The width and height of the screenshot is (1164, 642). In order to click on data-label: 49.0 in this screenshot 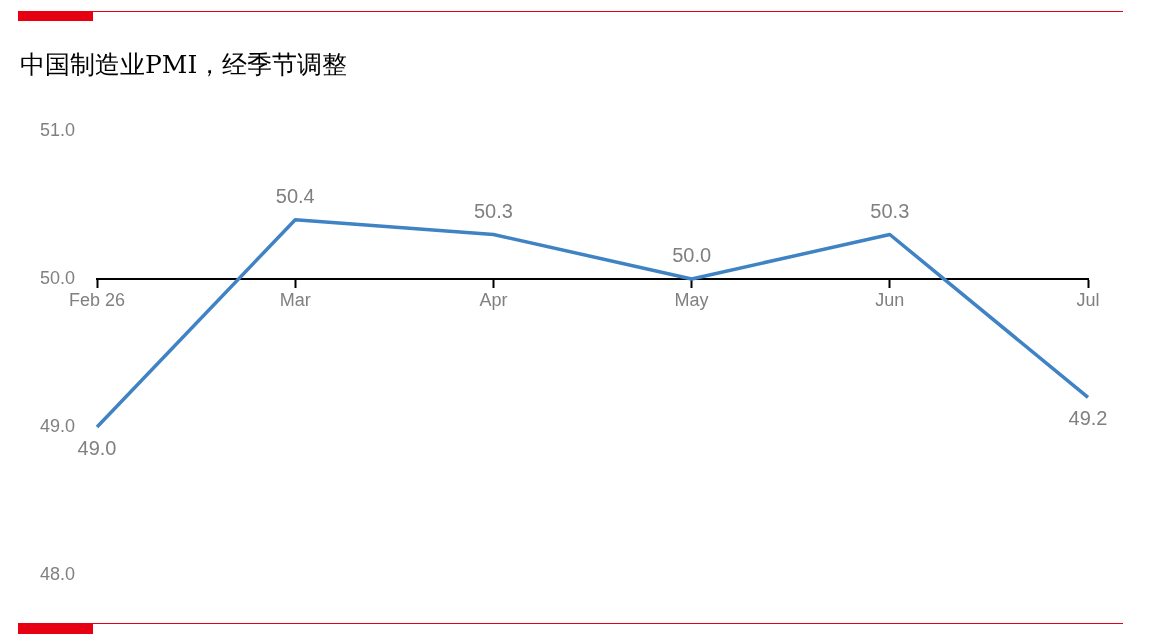, I will do `click(97, 447)`.